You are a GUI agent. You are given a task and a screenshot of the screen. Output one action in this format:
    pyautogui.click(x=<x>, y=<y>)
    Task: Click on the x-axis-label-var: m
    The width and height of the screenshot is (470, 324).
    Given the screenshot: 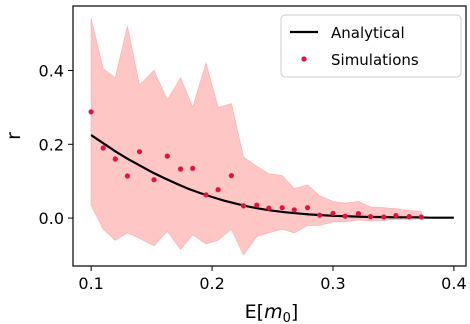 What is the action you would take?
    pyautogui.click(x=273, y=312)
    